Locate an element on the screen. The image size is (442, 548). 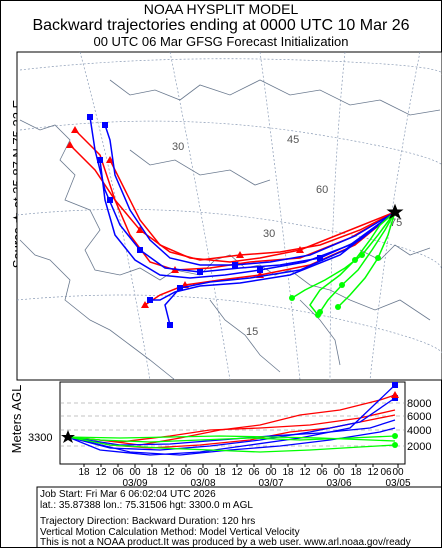
lat-label: 60 is located at coordinates (322, 190).